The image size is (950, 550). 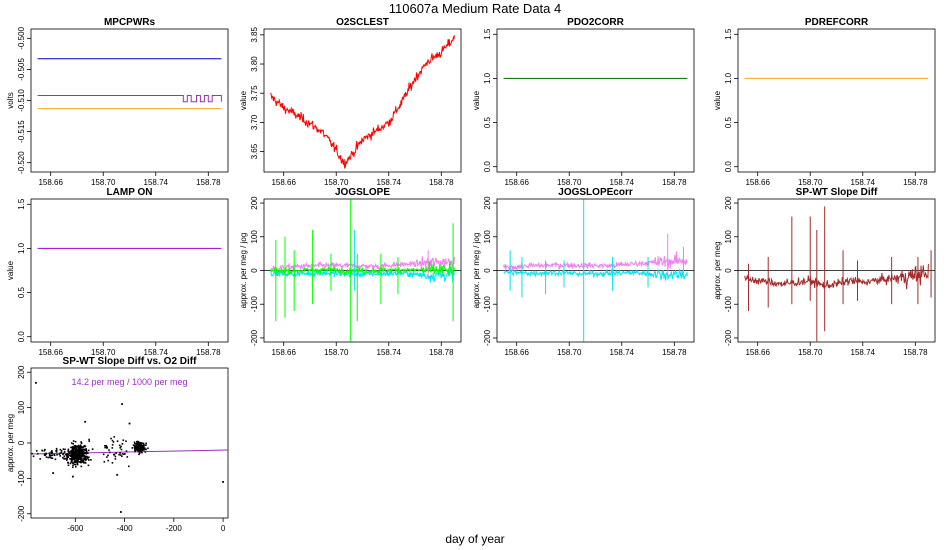 I want to click on y-tick-label: 3.80, so click(x=254, y=64).